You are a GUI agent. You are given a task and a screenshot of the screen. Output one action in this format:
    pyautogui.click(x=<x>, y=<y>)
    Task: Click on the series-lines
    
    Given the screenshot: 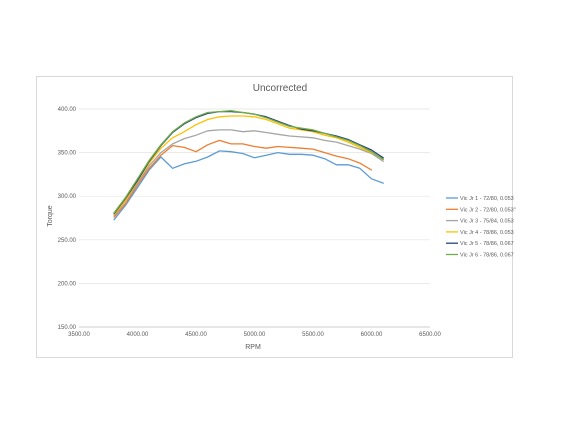 What is the action you would take?
    pyautogui.click(x=248, y=165)
    